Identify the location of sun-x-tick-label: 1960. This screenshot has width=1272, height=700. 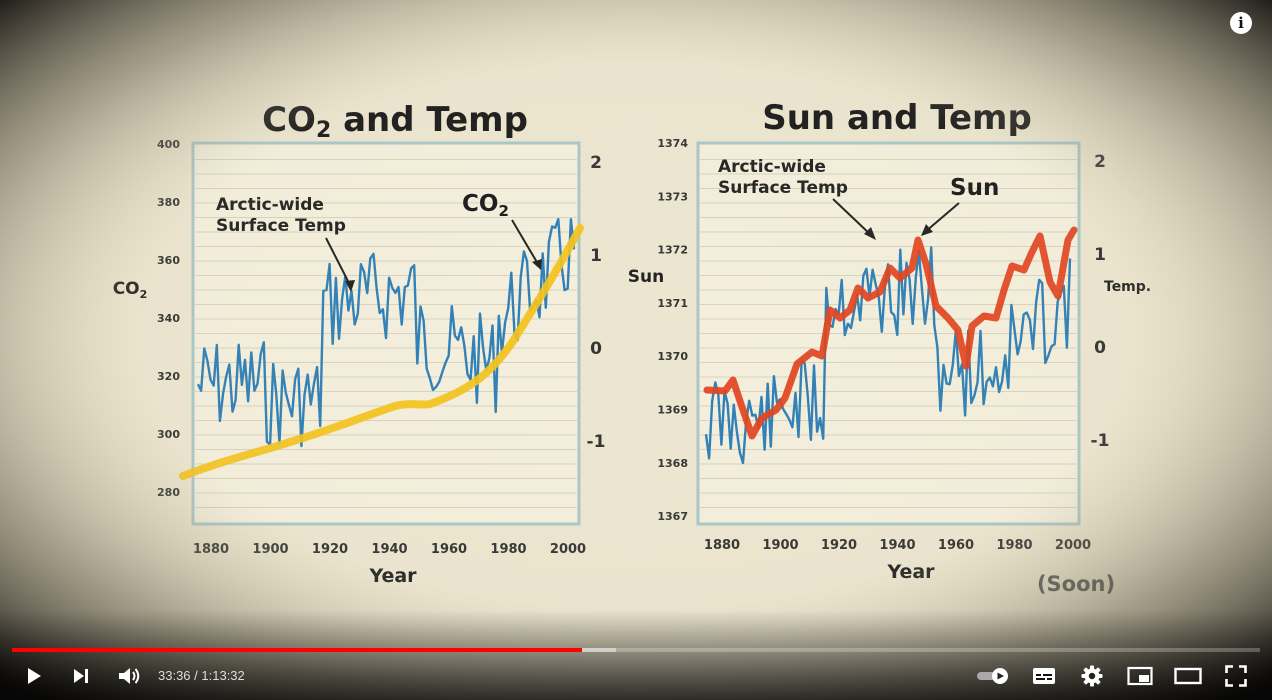
(956, 545).